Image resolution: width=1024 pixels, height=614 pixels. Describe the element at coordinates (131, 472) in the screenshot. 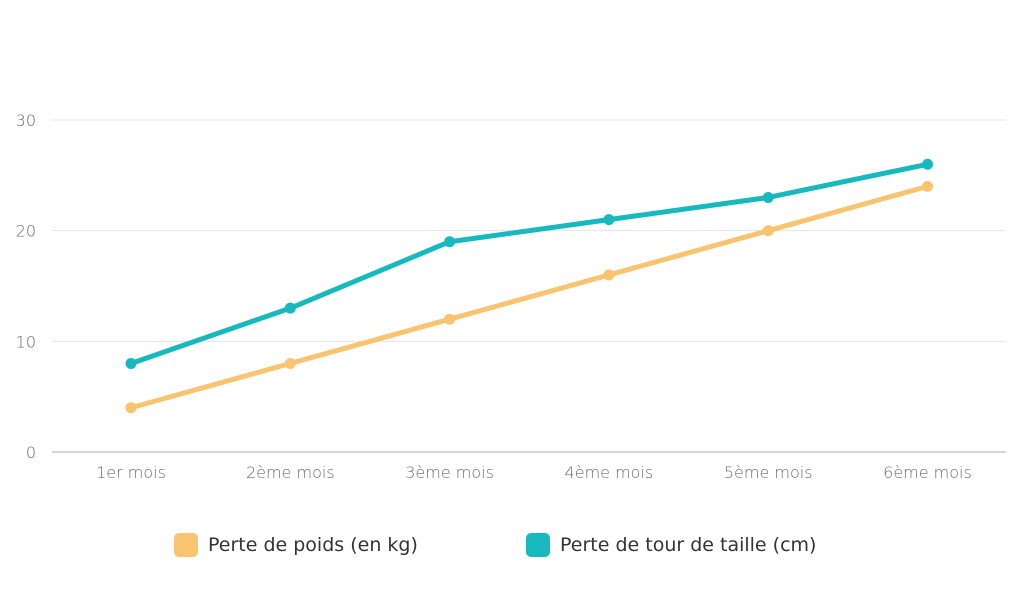

I see `x-tick-label: 1er mois` at that location.